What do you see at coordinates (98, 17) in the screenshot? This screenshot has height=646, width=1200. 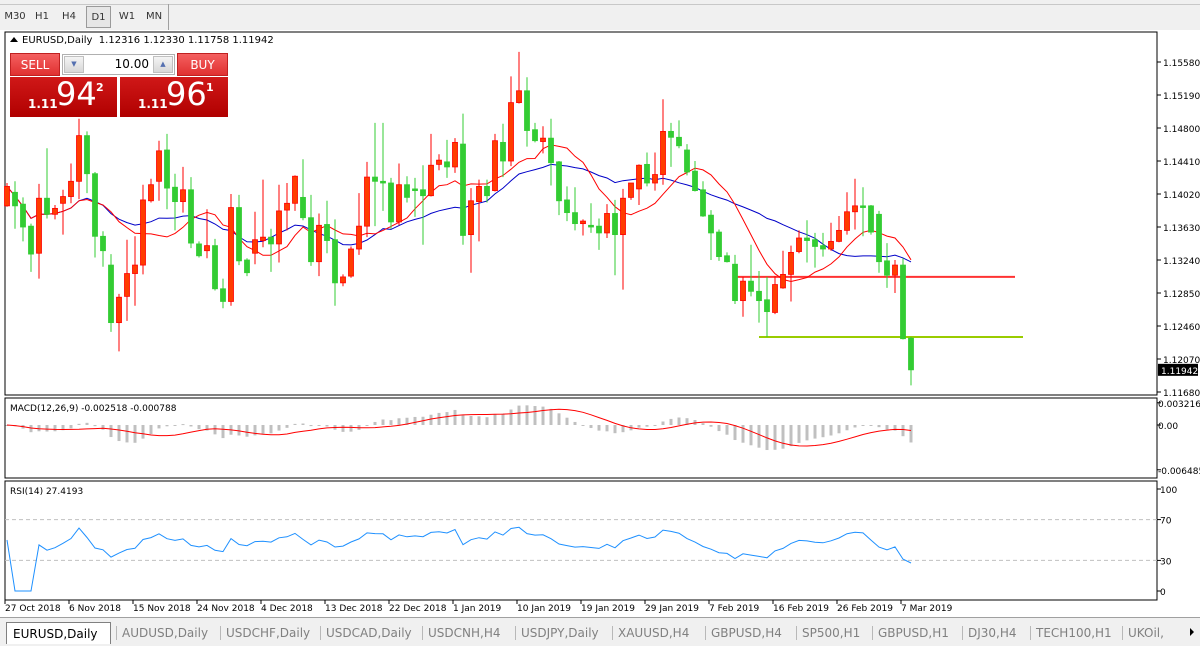 I see `timeframe-d1-button: D1` at bounding box center [98, 17].